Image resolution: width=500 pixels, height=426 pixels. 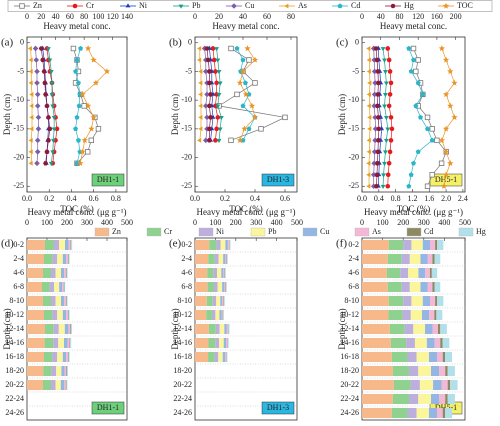 What do you see at coordinates (412, 198) in the screenshot?
I see `x2-tick-label: 1.2` at bounding box center [412, 198].